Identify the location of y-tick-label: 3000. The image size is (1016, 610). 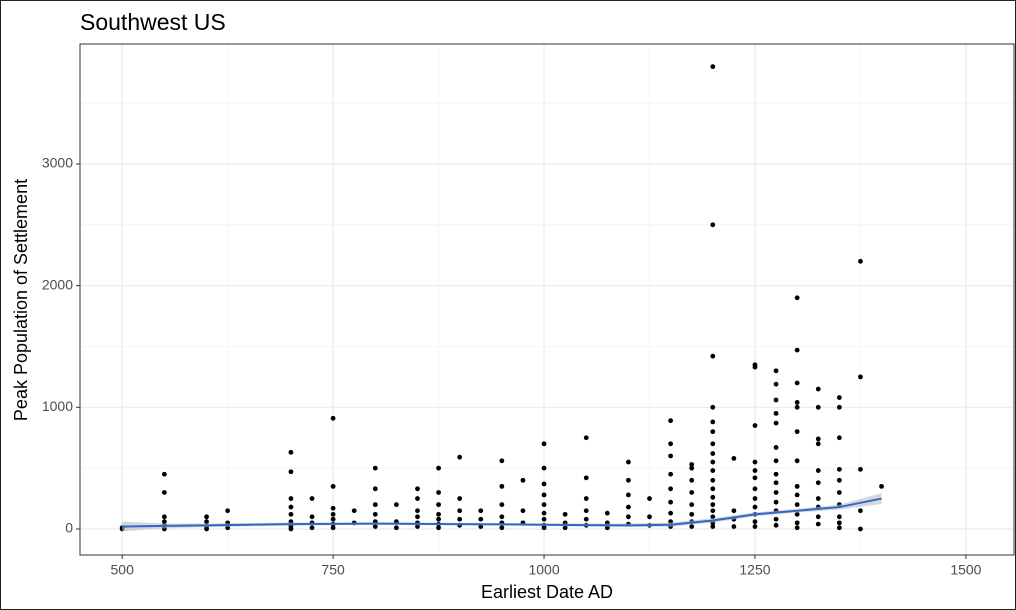
(57, 163).